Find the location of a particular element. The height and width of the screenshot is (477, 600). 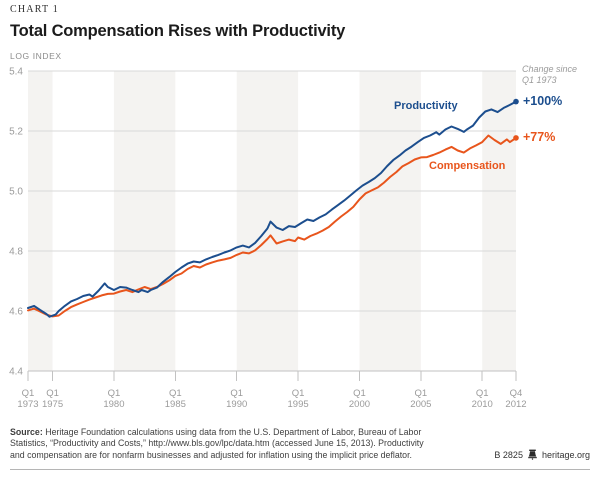

y-axis-tick-label: 5.4 is located at coordinates (16, 72).